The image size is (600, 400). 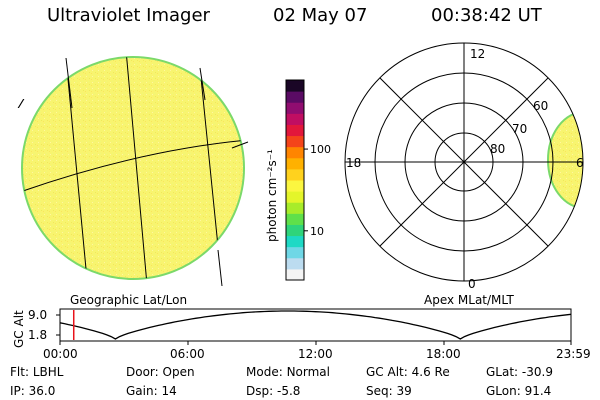 What do you see at coordinates (315, 354) in the screenshot?
I see `time-tick-1200: 12:00` at bounding box center [315, 354].